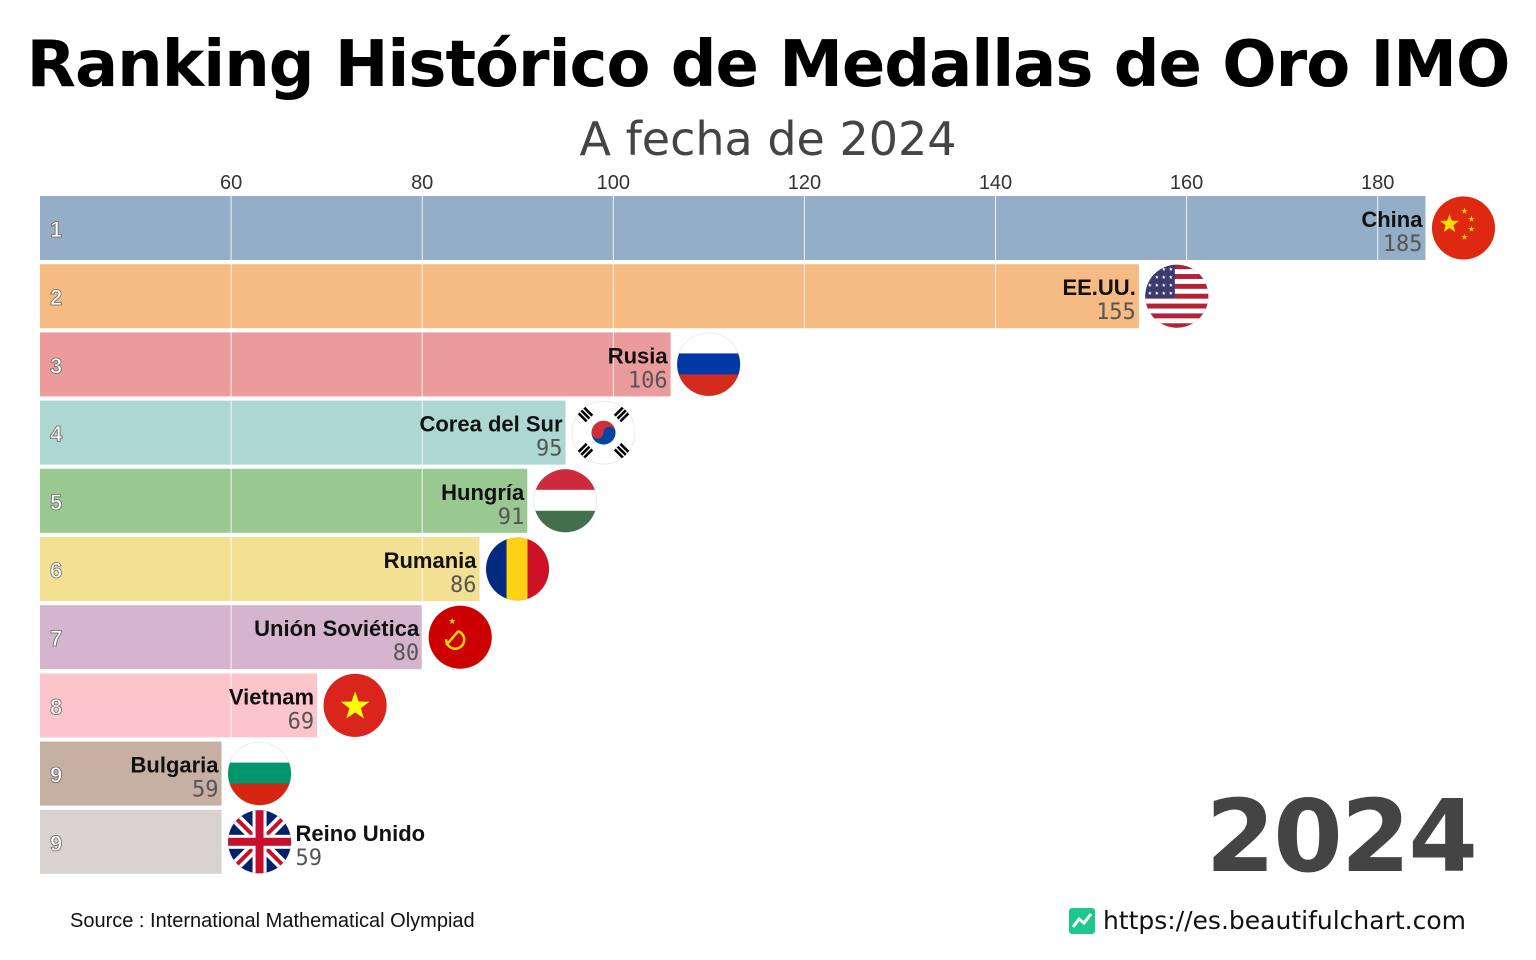 The height and width of the screenshot is (960, 1536). Describe the element at coordinates (259, 773) in the screenshot. I see `bulgaria-flag-icon` at that location.